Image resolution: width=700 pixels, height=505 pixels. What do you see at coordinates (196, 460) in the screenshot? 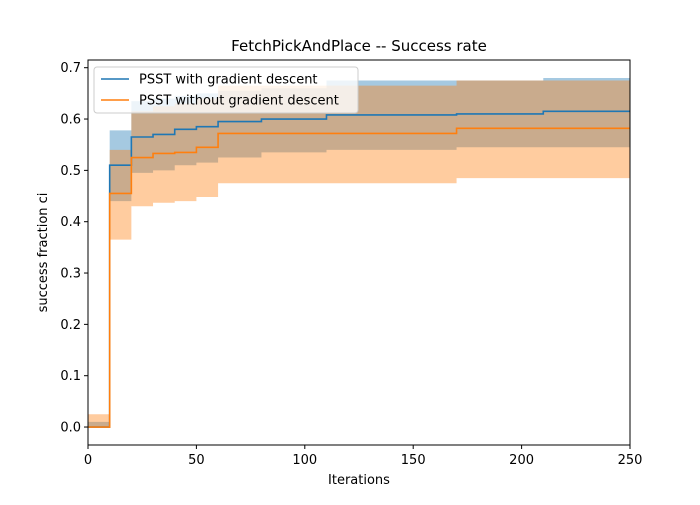
I see `x-tick-label: 50` at bounding box center [196, 460].